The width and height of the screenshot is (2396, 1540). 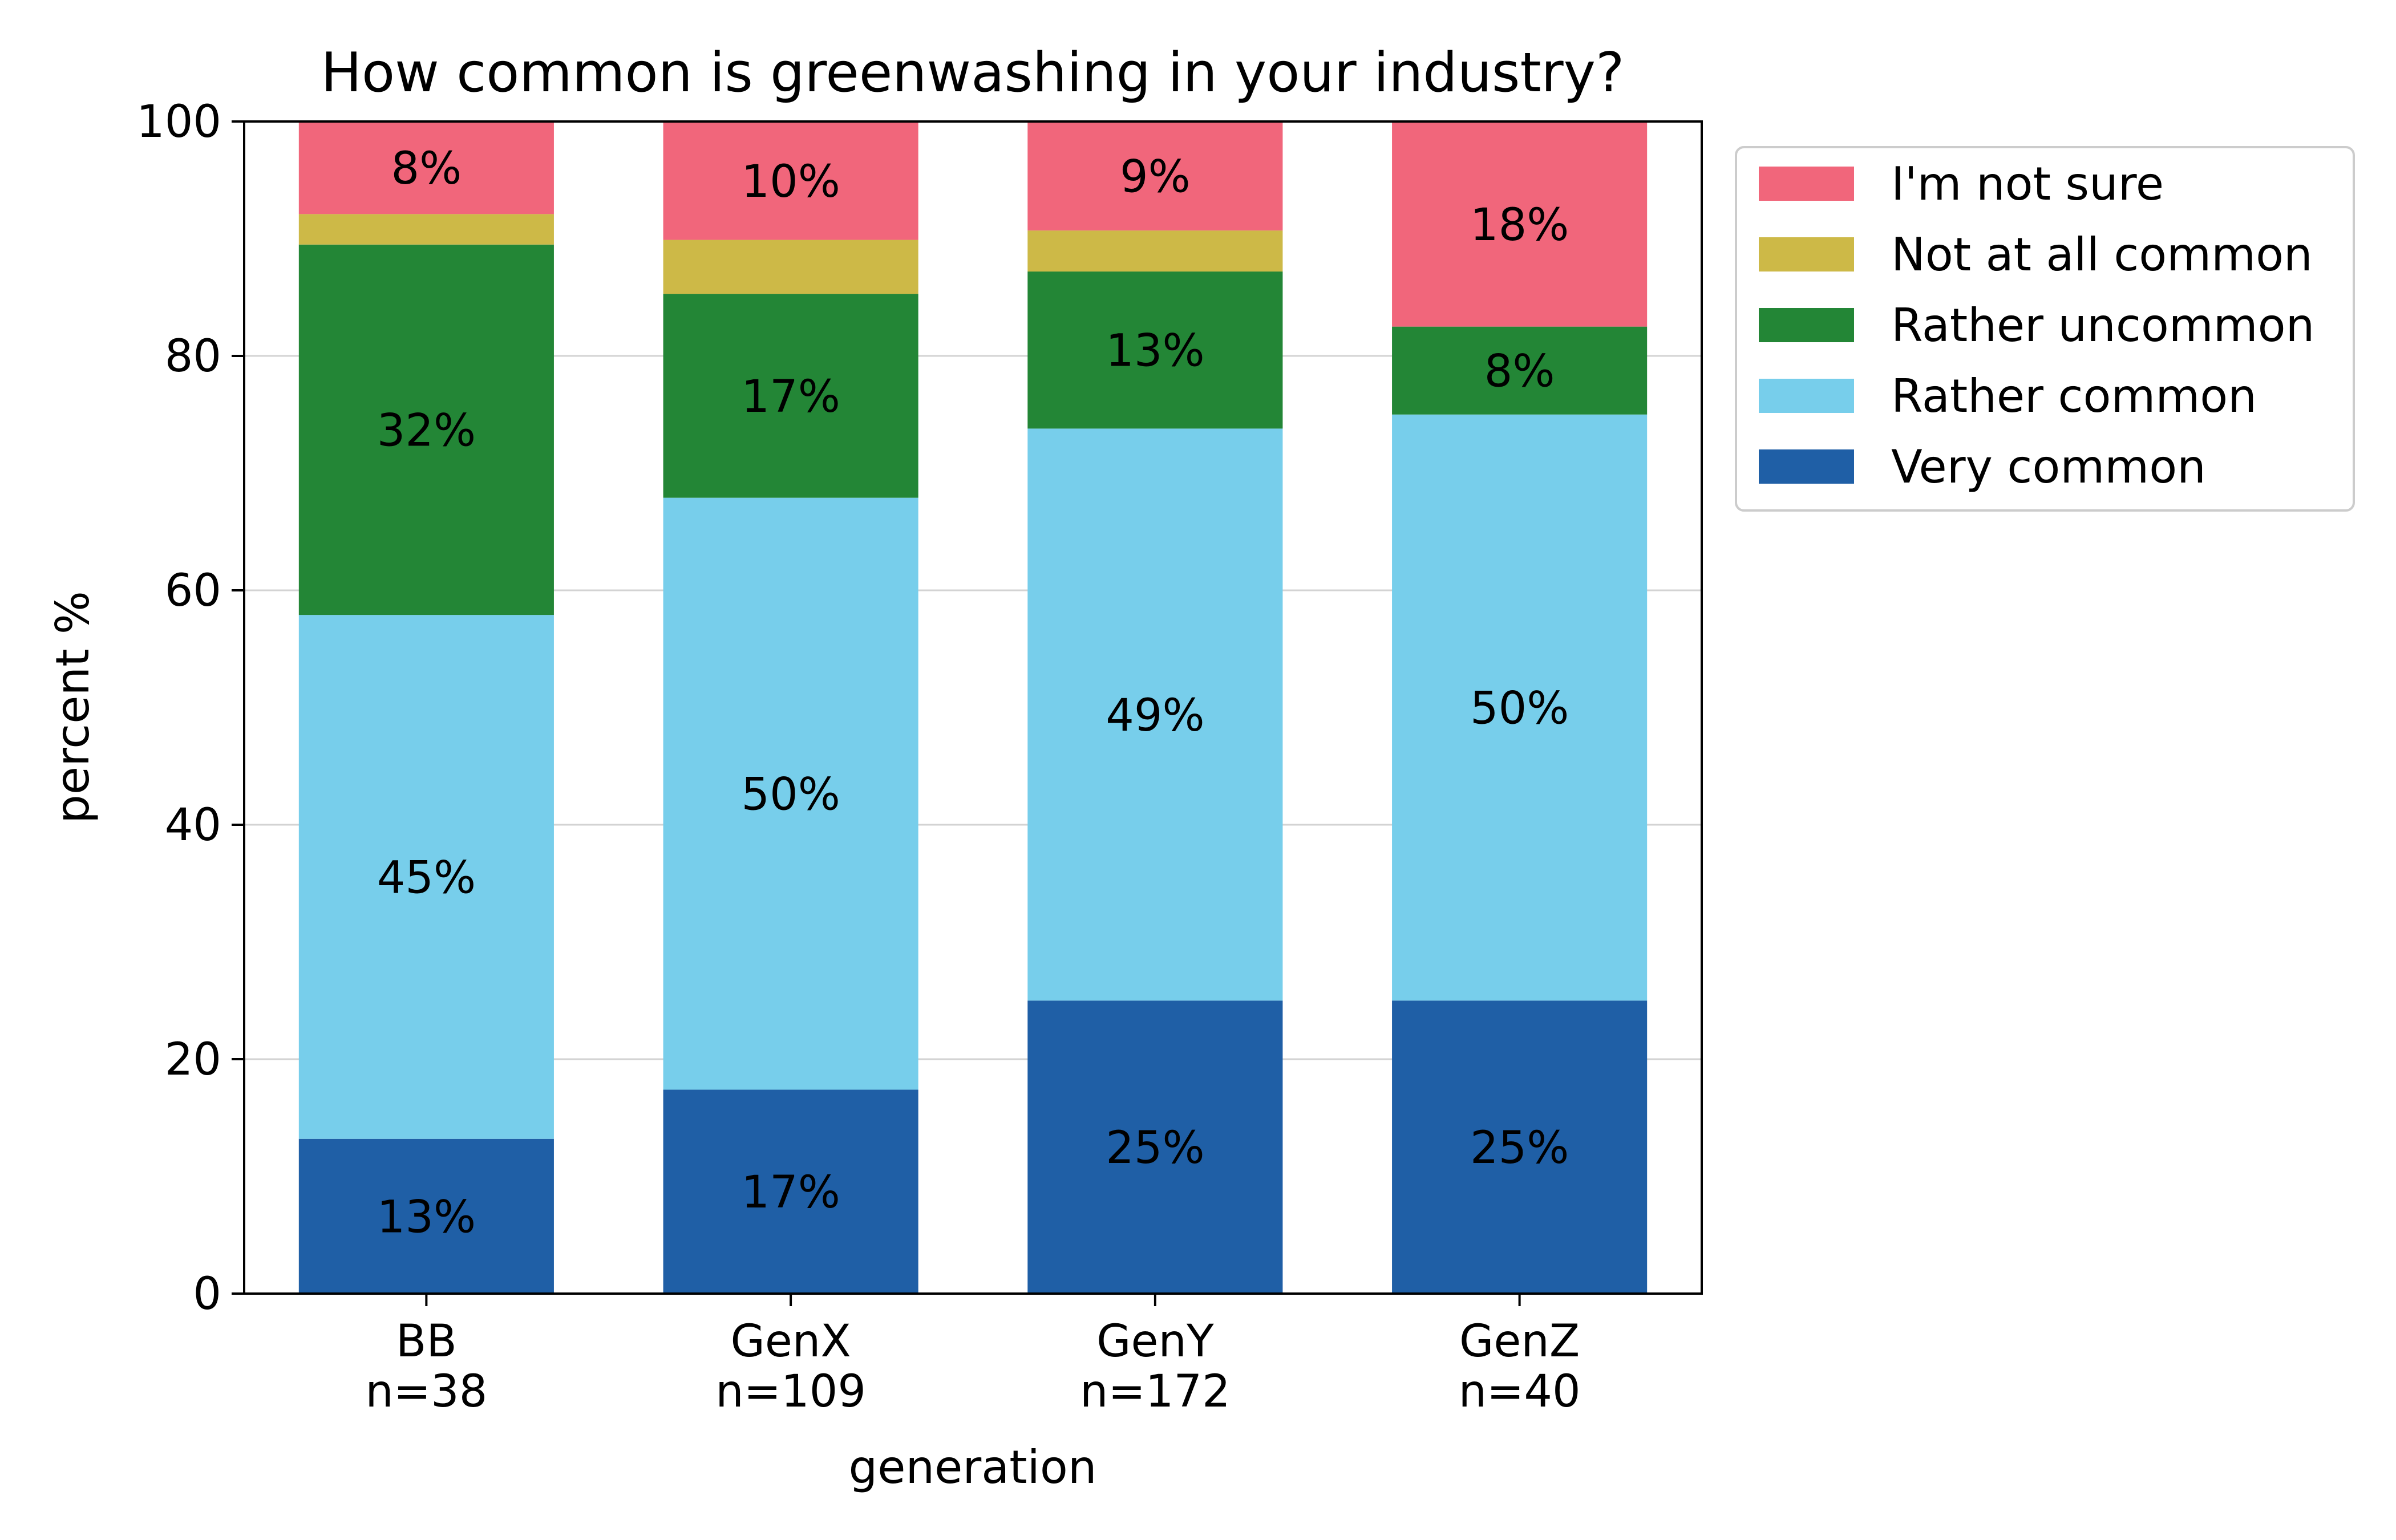 What do you see at coordinates (2048, 467) in the screenshot?
I see `legend-label: Very common` at bounding box center [2048, 467].